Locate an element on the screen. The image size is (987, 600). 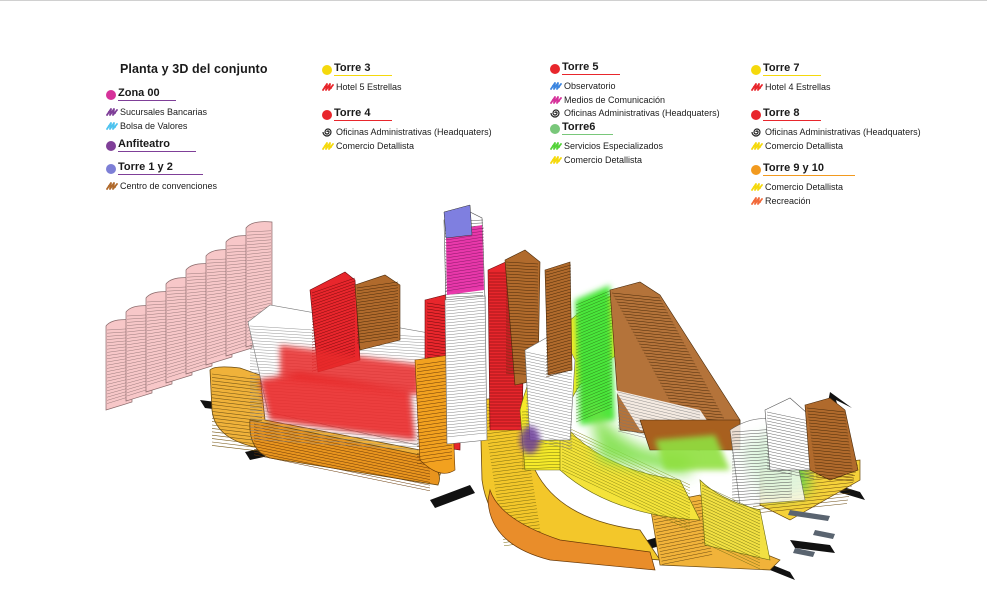
anfiteatro is located at coordinates (530, 440).